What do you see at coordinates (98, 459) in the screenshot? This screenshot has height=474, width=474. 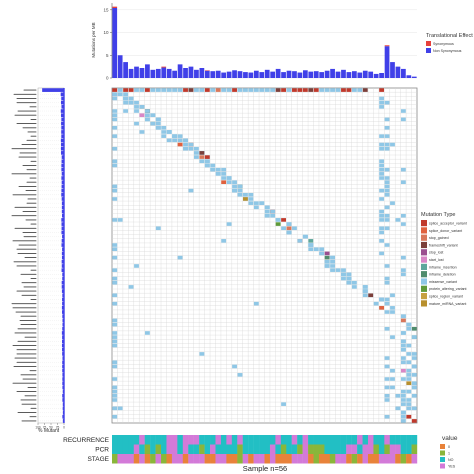 I see `clinical-track-label: STAGE` at bounding box center [98, 459].